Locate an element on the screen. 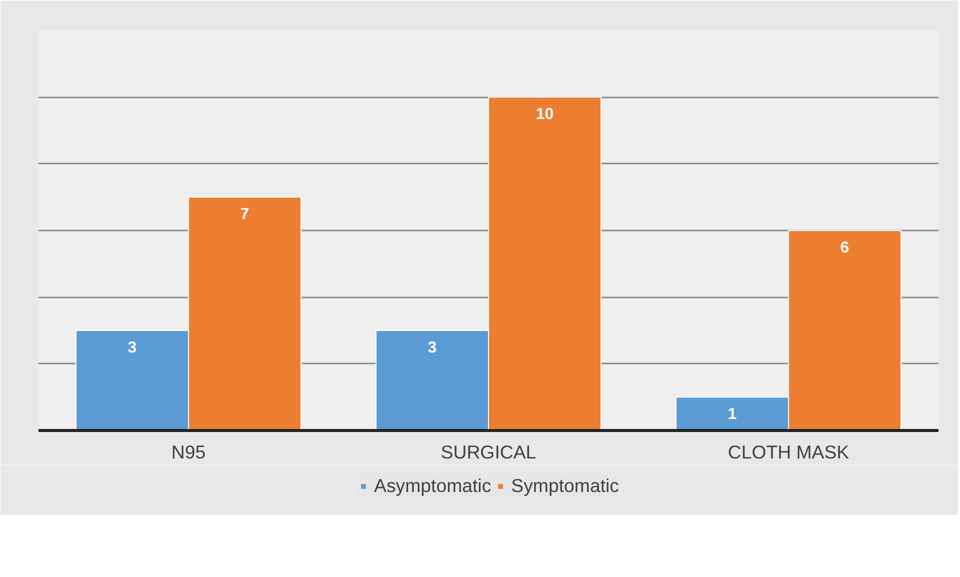  x-tick-label: N95 is located at coordinates (188, 452).